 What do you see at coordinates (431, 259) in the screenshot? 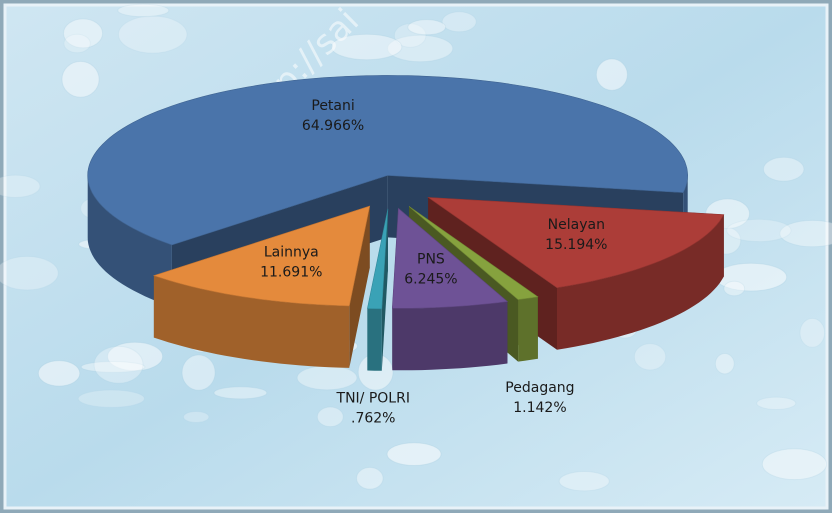
I see `category-label: PNS` at bounding box center [431, 259].